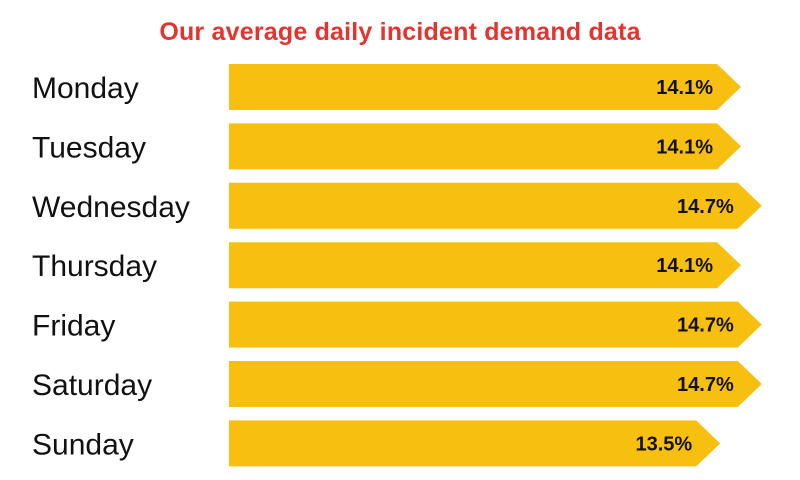 The width and height of the screenshot is (800, 480). Describe the element at coordinates (111, 207) in the screenshot. I see `day-label: Wednesday` at that location.